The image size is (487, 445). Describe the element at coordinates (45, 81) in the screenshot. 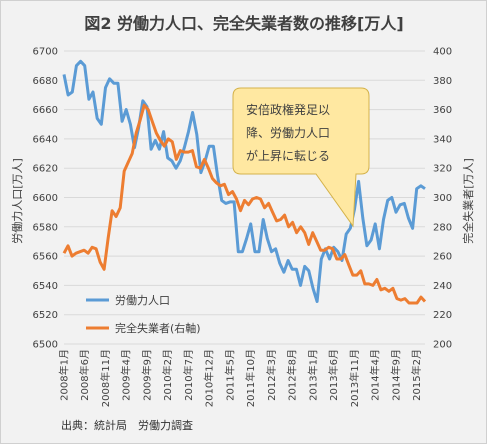

I see `left-tick-label: 6680` at that location.